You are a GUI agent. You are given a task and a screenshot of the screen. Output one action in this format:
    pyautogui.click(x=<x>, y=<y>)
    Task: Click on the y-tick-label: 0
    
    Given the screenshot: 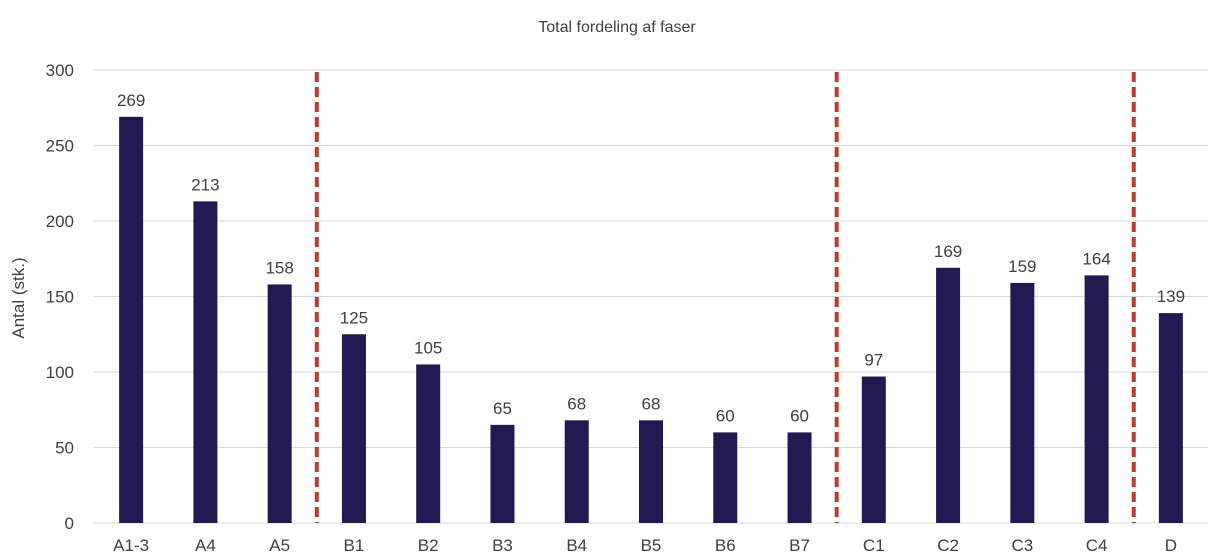 What is the action you would take?
    pyautogui.click(x=69, y=523)
    